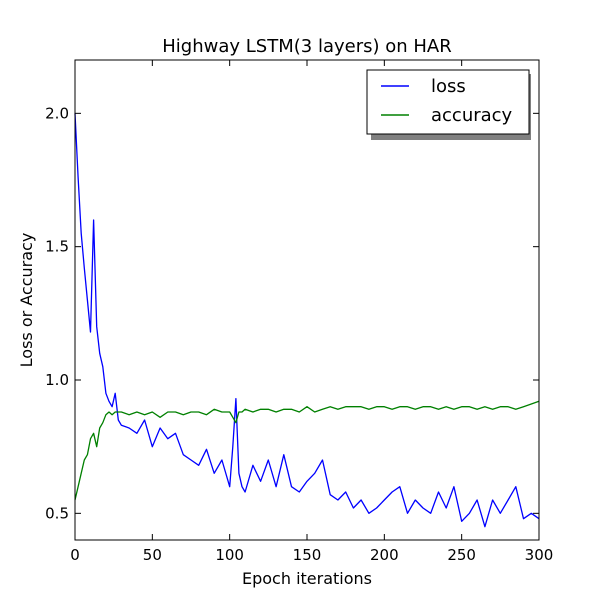  What do you see at coordinates (307, 555) in the screenshot?
I see `x-tick-label: 150` at bounding box center [307, 555].